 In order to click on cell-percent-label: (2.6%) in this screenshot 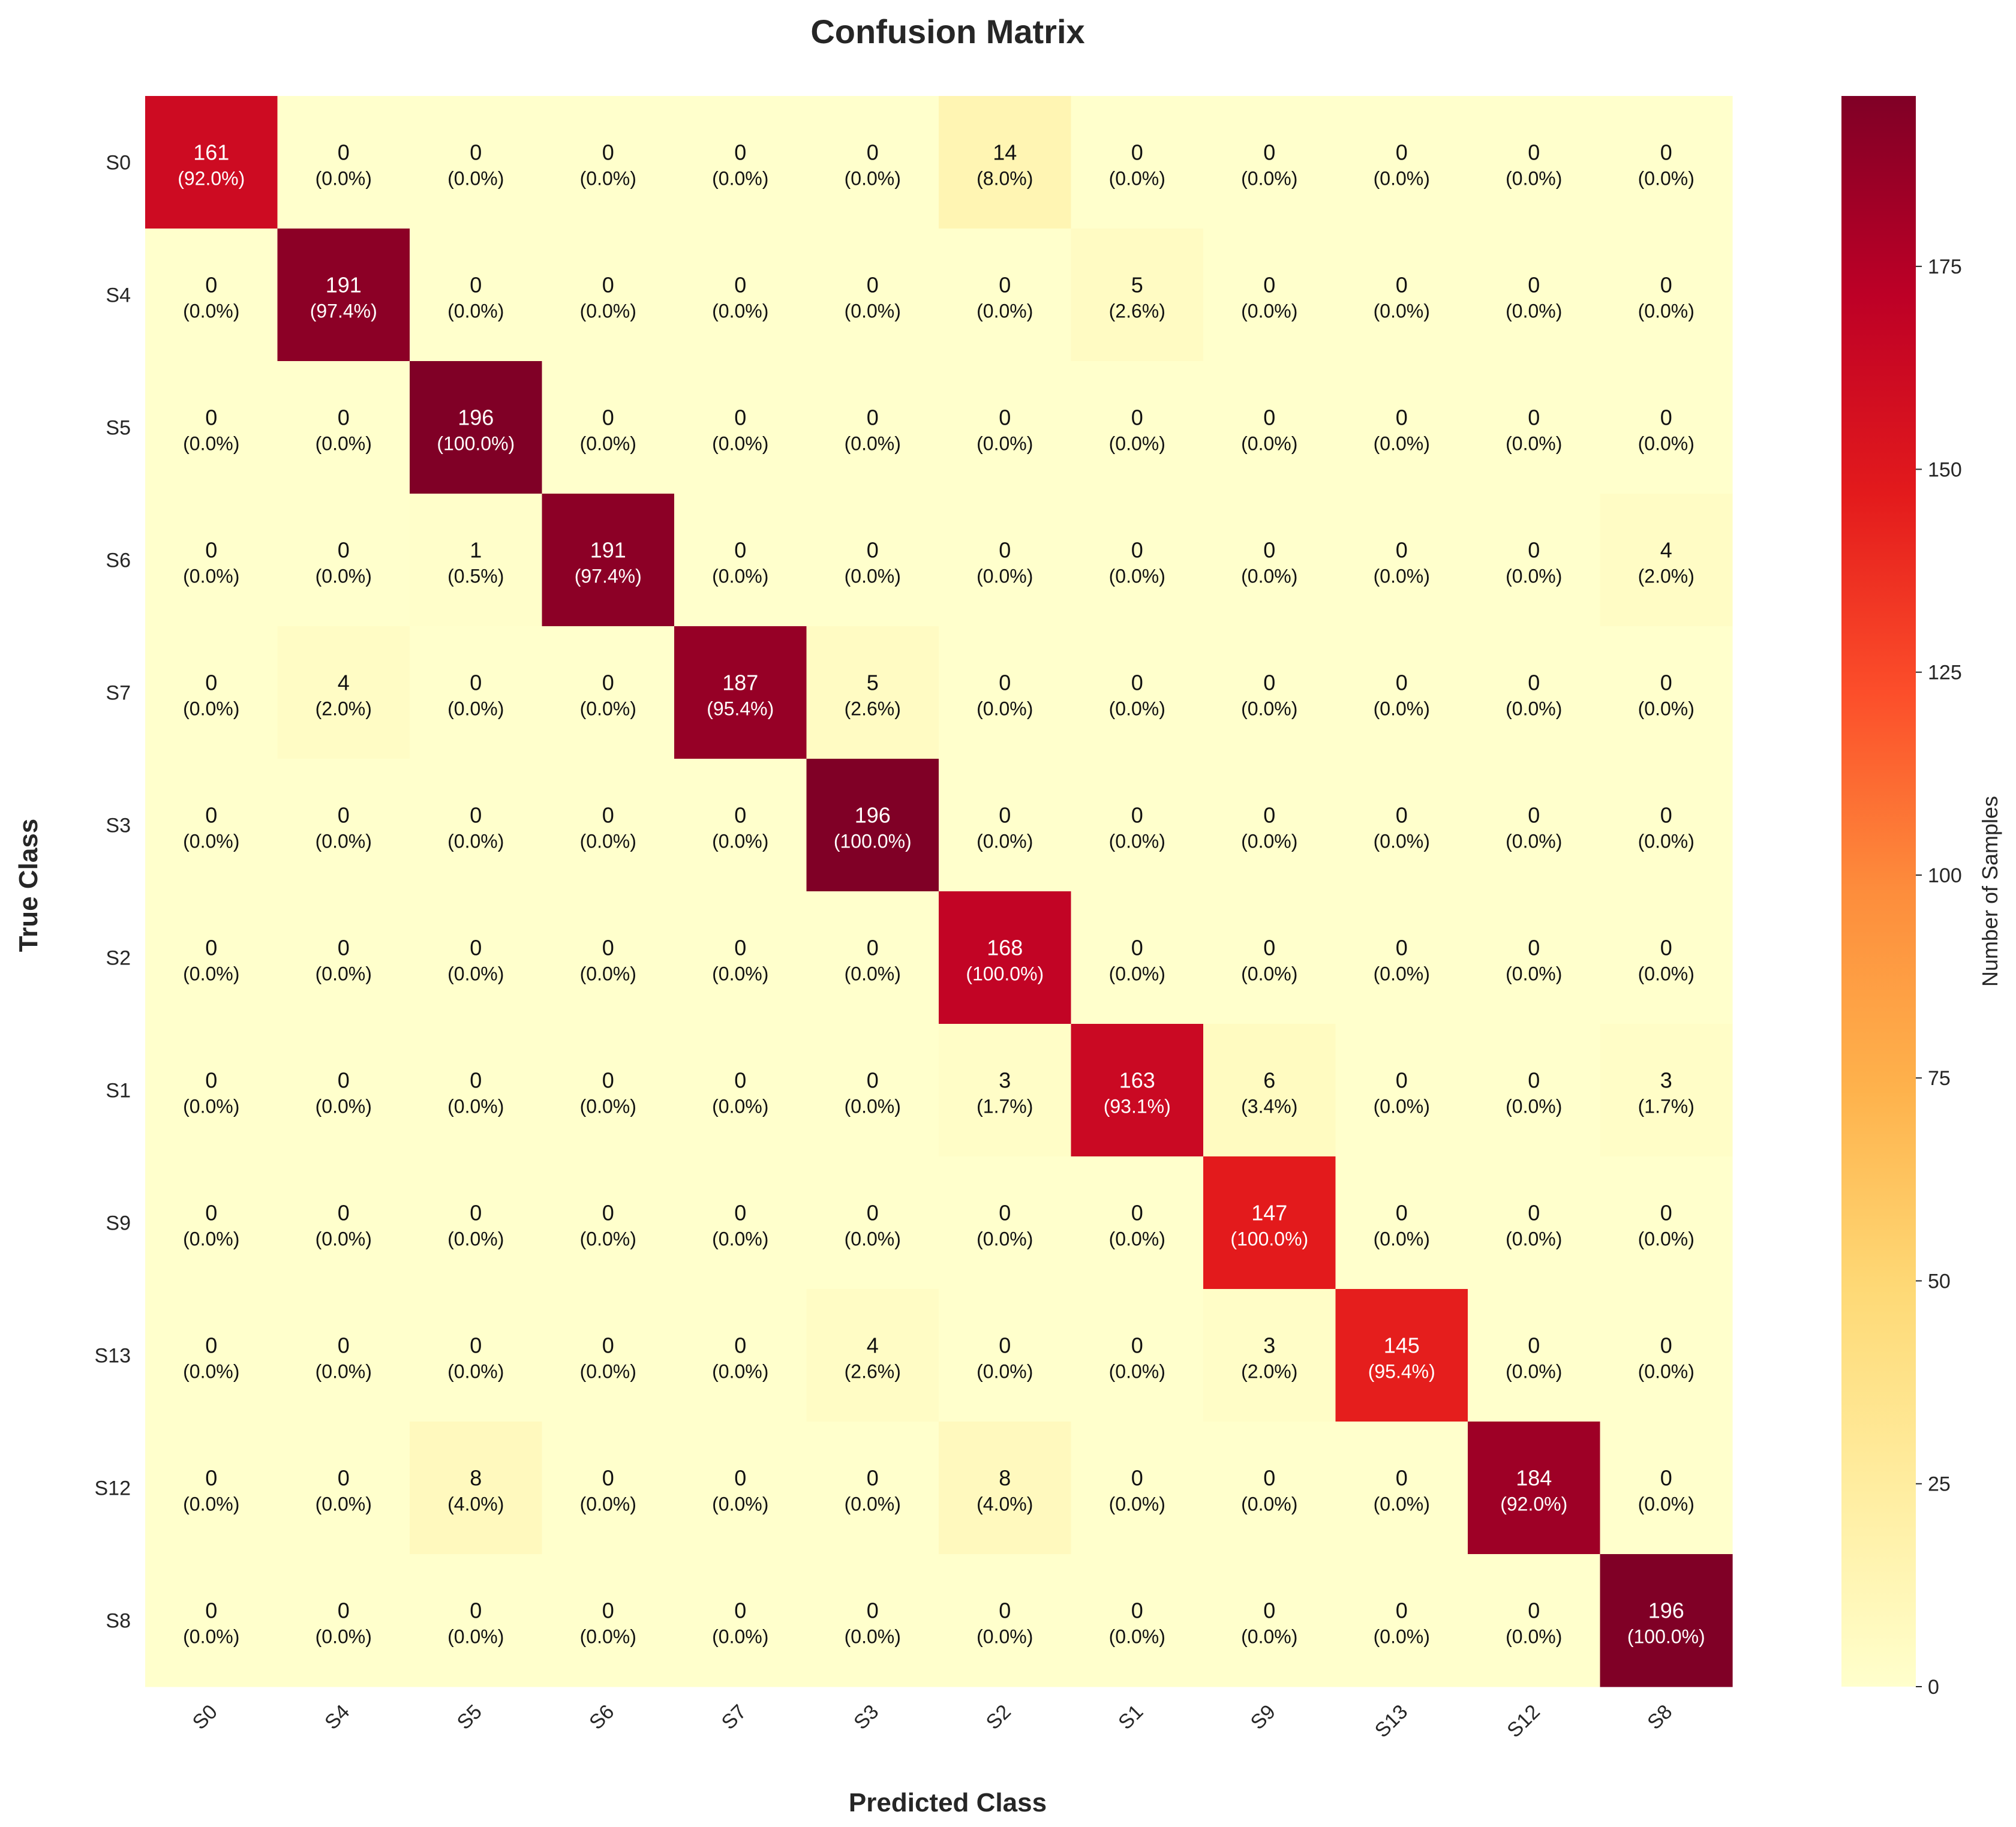, I will do `click(1137, 311)`.